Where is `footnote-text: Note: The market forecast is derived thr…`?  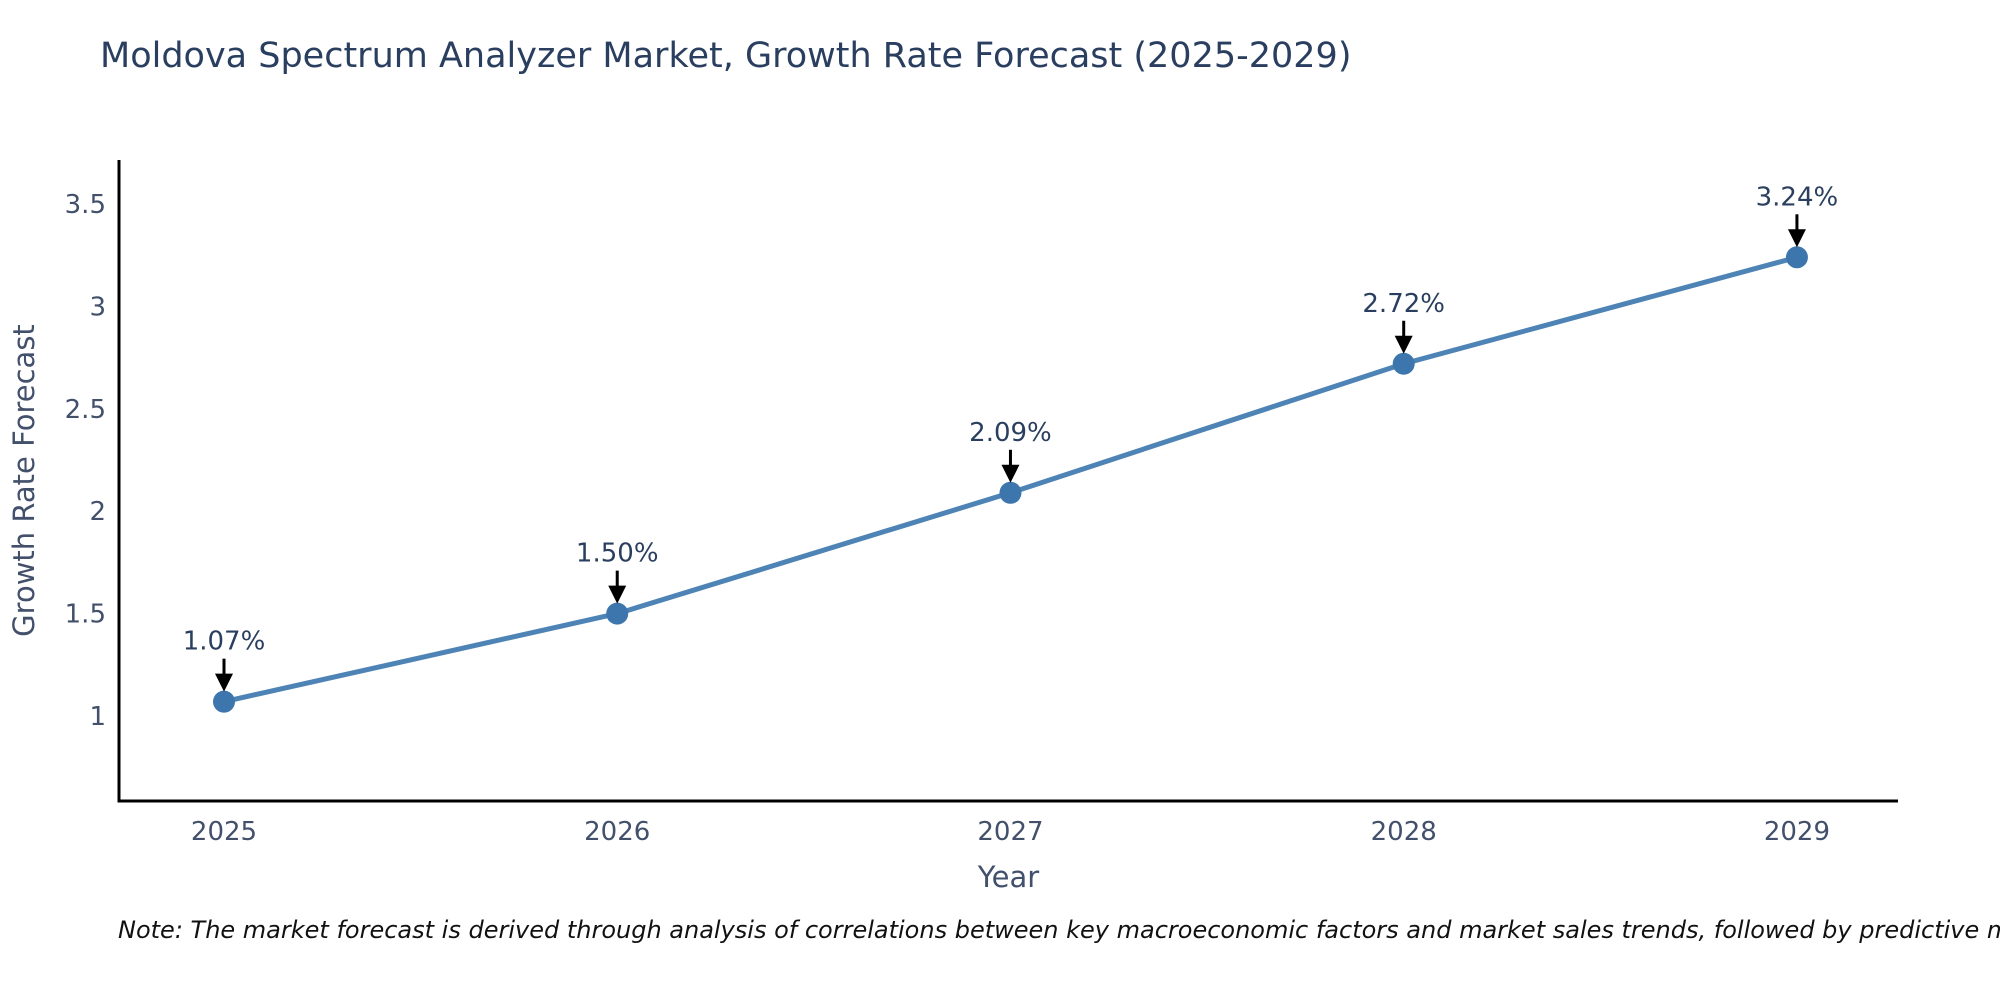 footnote-text: Note: The market forecast is derived thr… is located at coordinates (1059, 930).